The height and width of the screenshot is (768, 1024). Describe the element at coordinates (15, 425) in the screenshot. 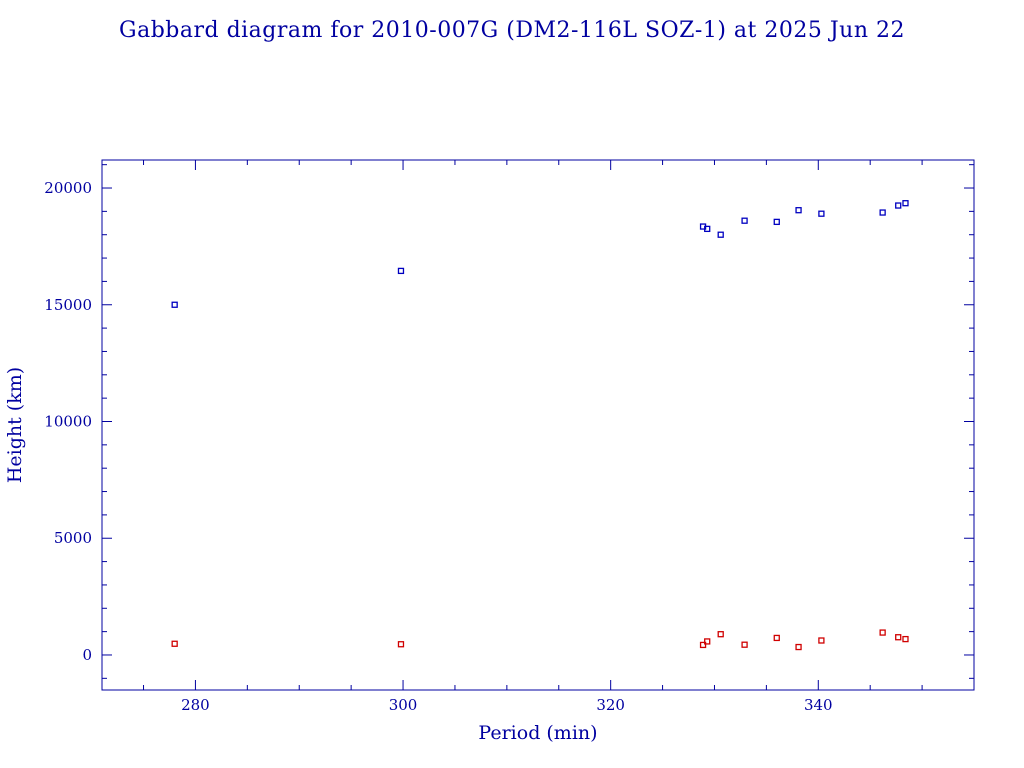

I see `y-axis-label: Height (km)` at that location.